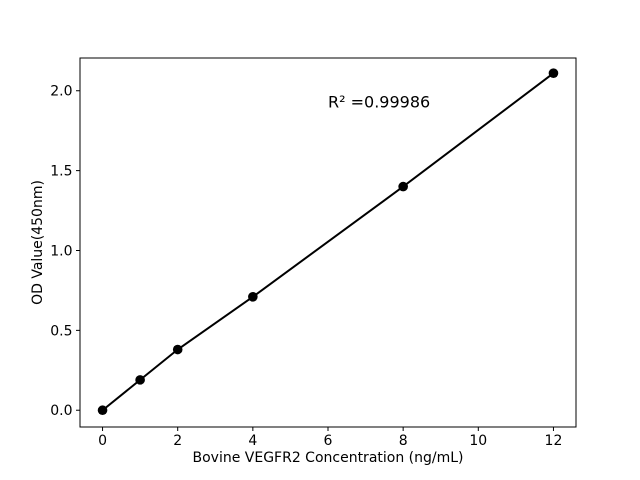 This screenshot has height=480, width=640. Describe the element at coordinates (478, 441) in the screenshot. I see `x-tick-label: 10` at that location.